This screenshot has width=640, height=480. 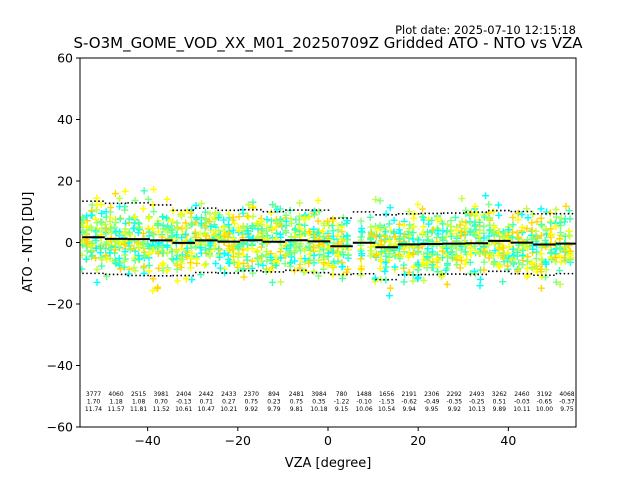 I want to click on bin-std-label: 9.94, so click(x=409, y=409).